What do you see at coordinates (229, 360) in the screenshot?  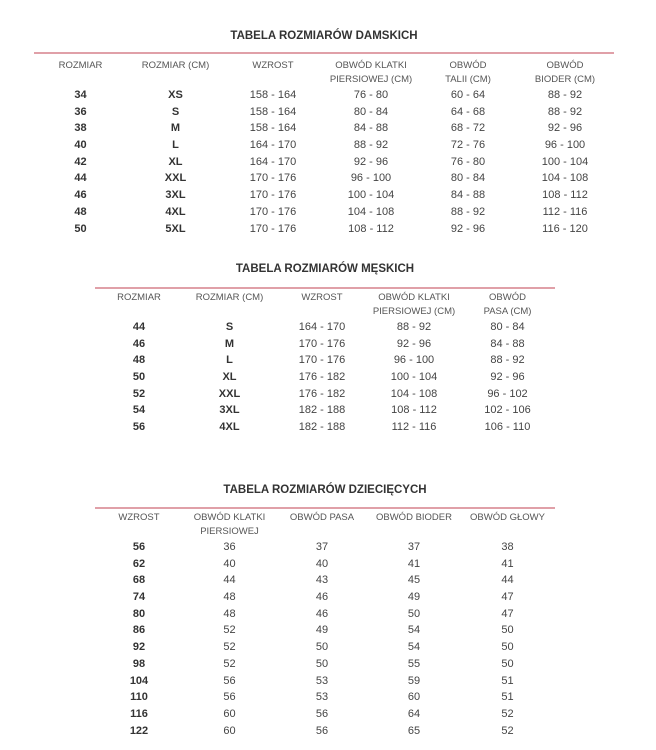 I see `table-cell: L` at bounding box center [229, 360].